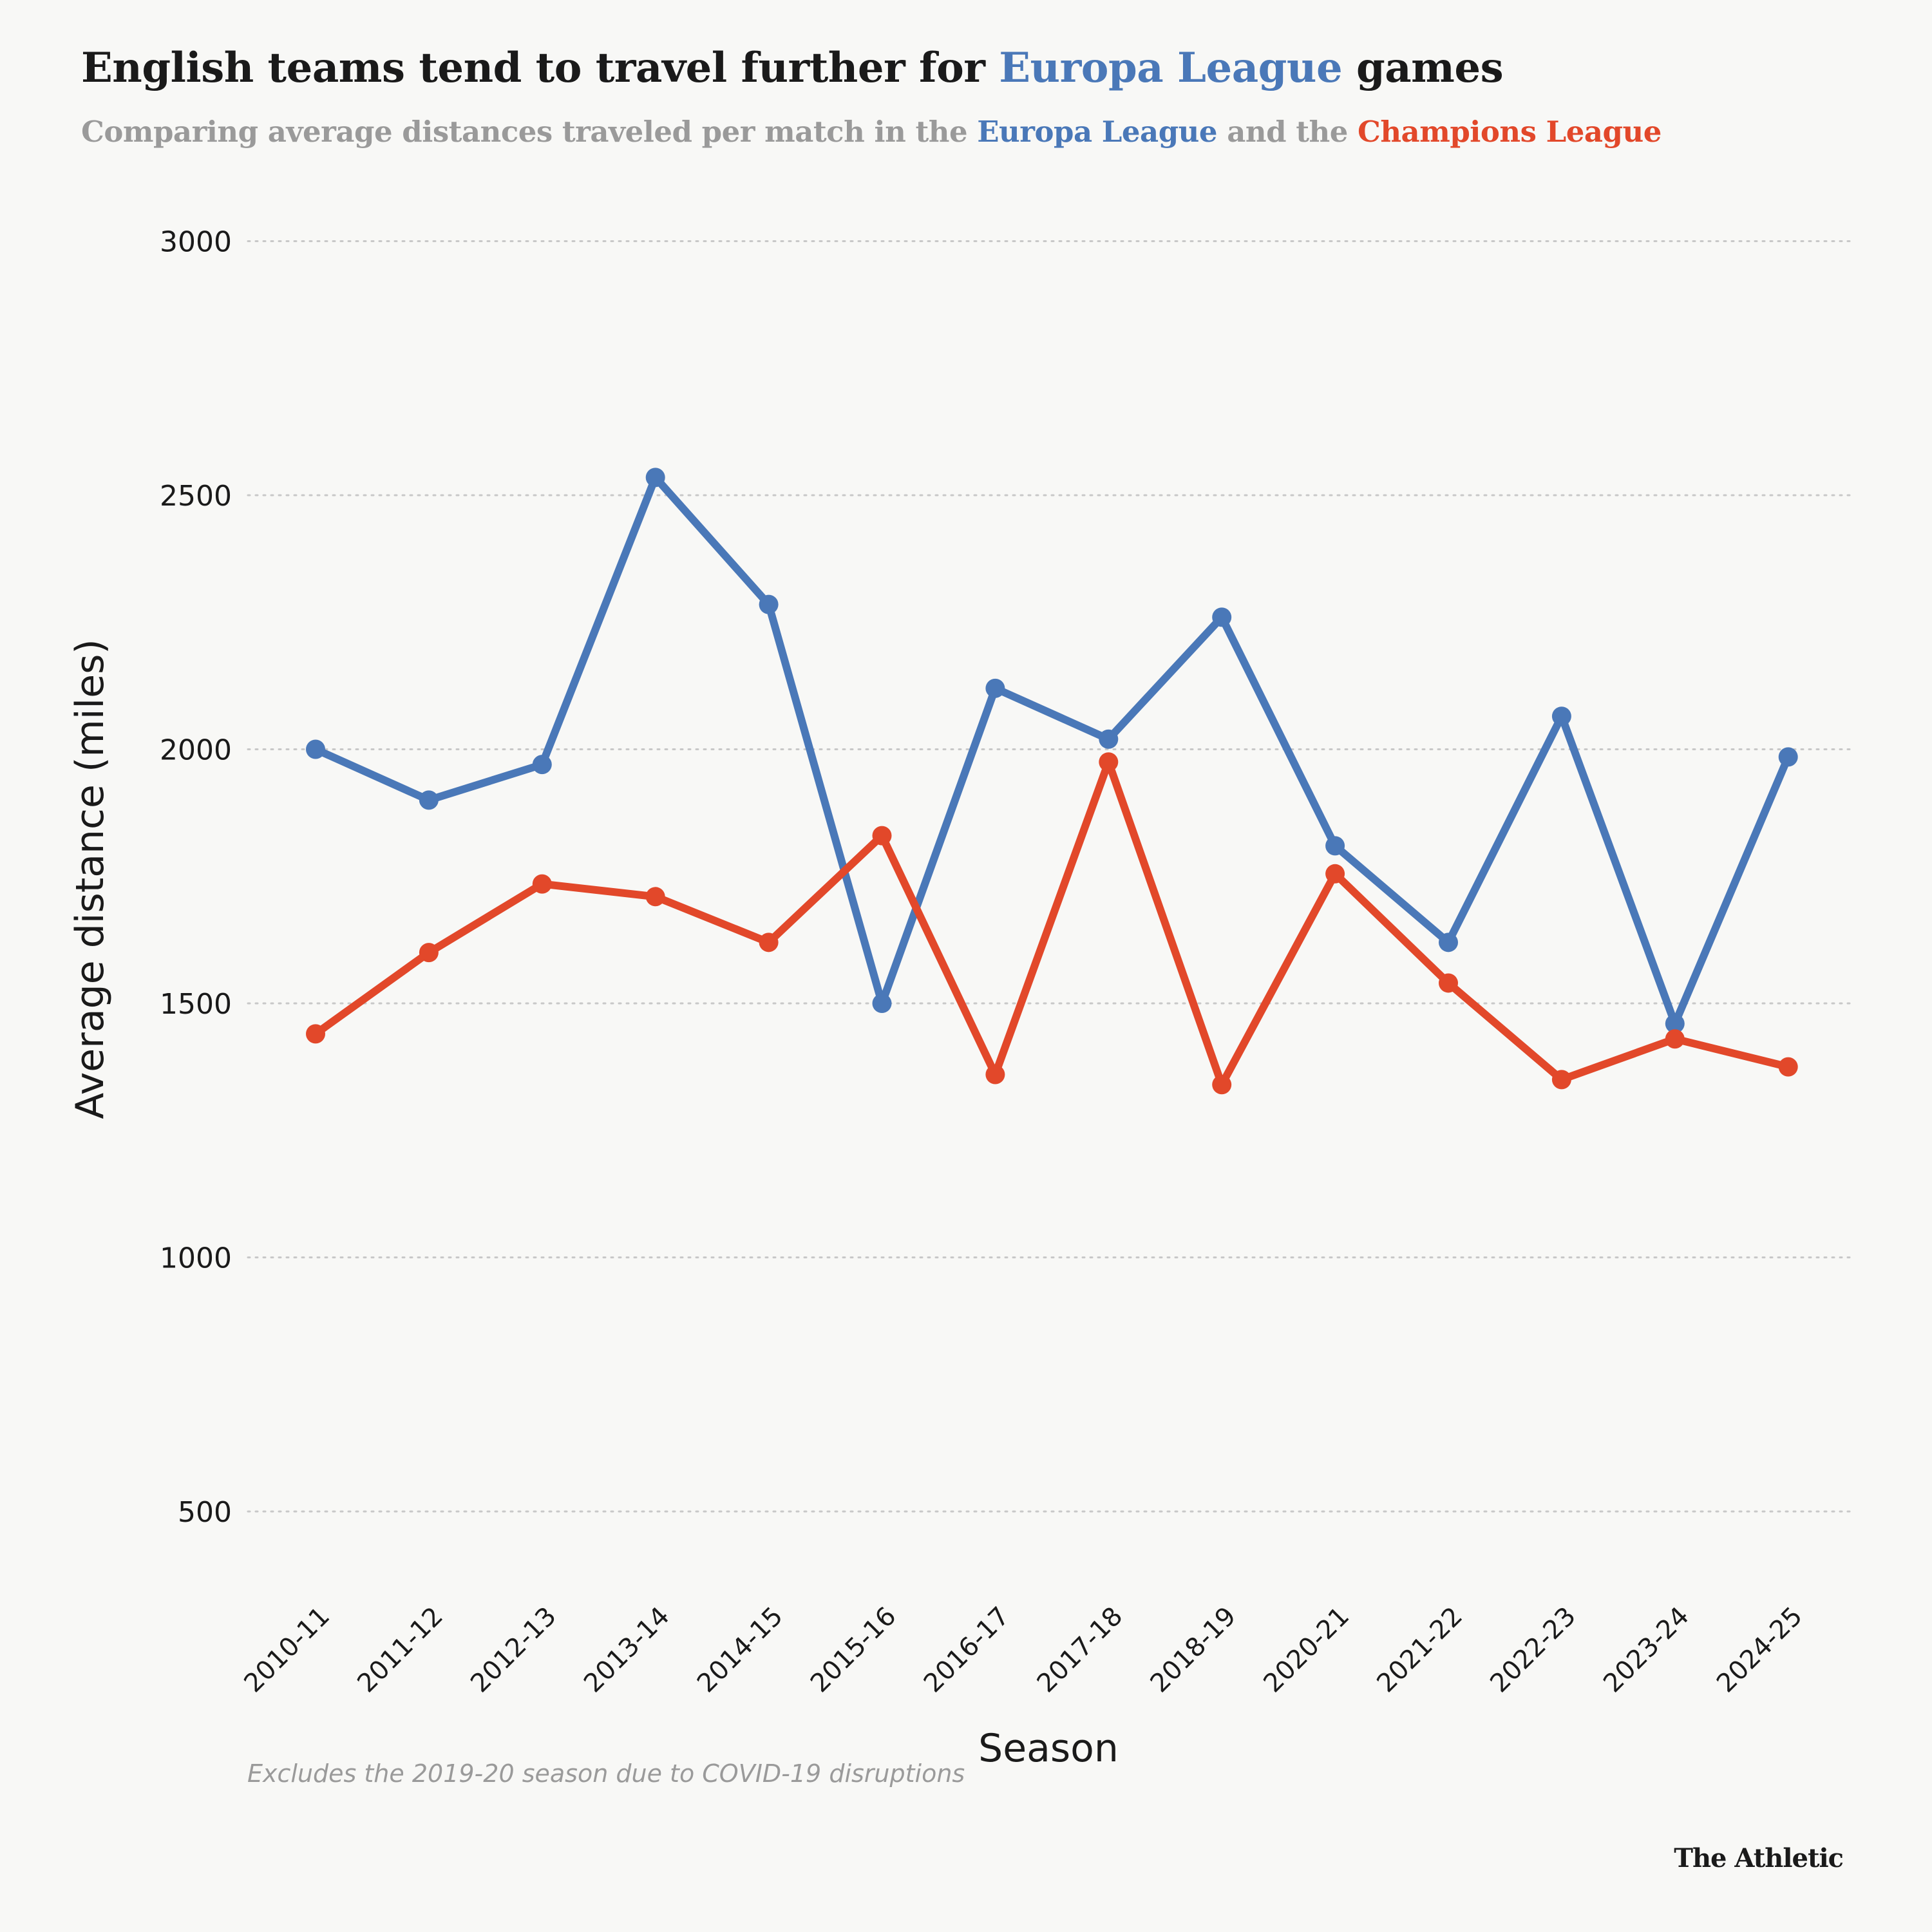 This screenshot has width=1932, height=1932. I want to click on x-tick-label: 2022-23, so click(1533, 1651).